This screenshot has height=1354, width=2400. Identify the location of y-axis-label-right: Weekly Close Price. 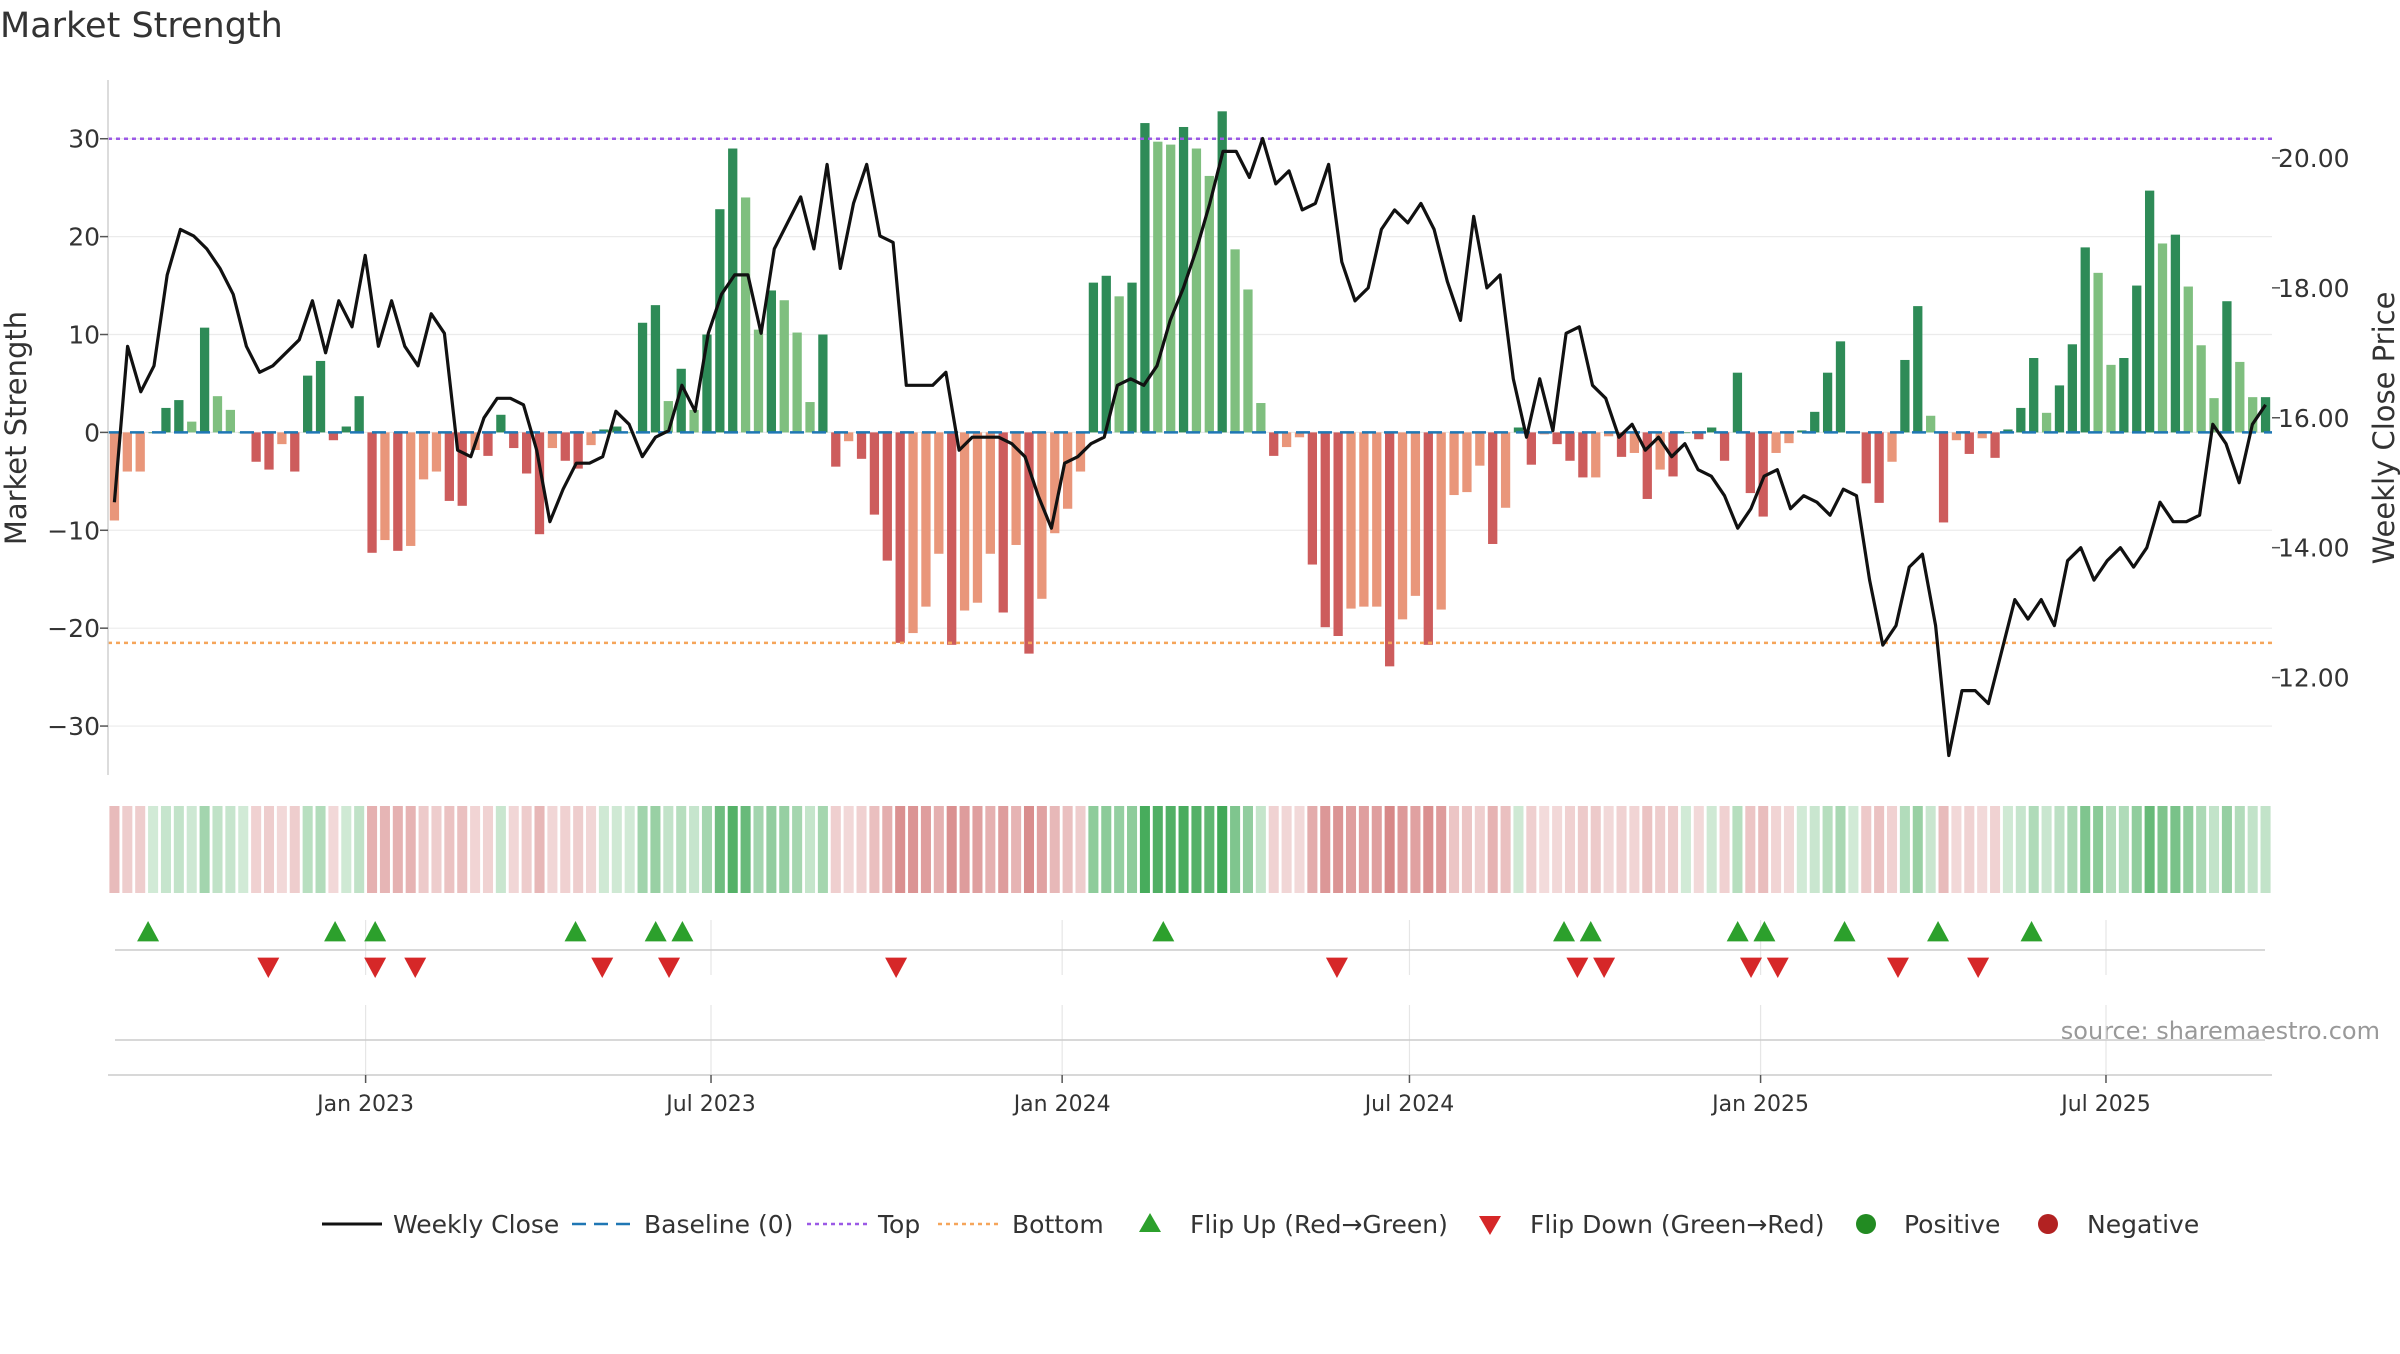
(2383, 428).